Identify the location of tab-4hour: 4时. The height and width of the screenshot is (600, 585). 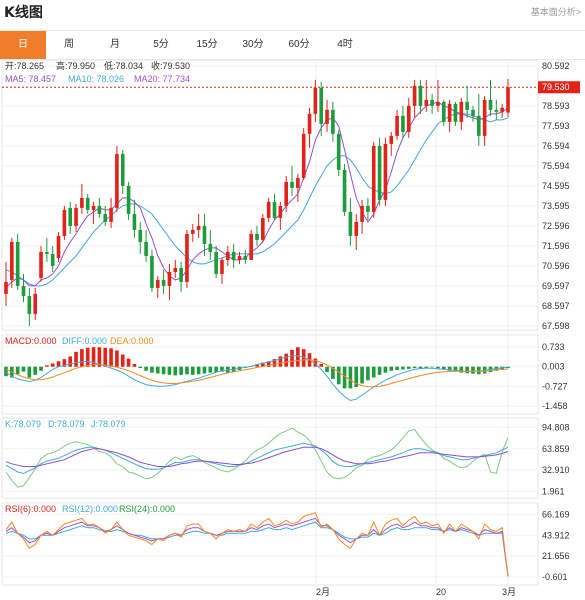
(345, 44).